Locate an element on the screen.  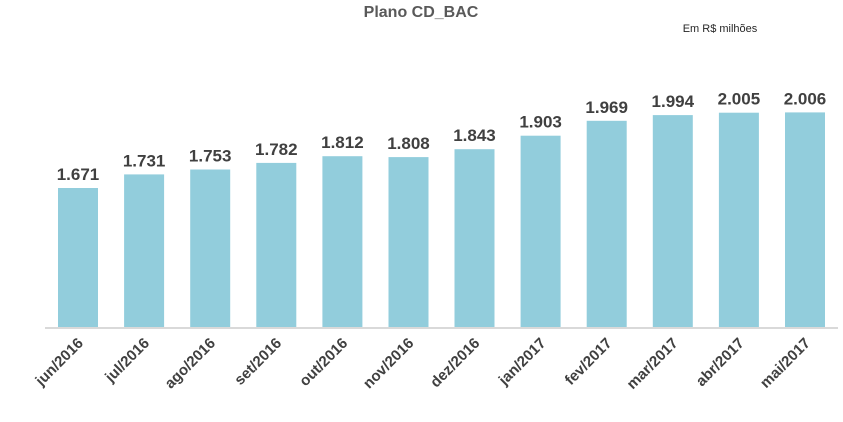
x-tick-label-abr-2017: abr/2017 is located at coordinates (720, 362).